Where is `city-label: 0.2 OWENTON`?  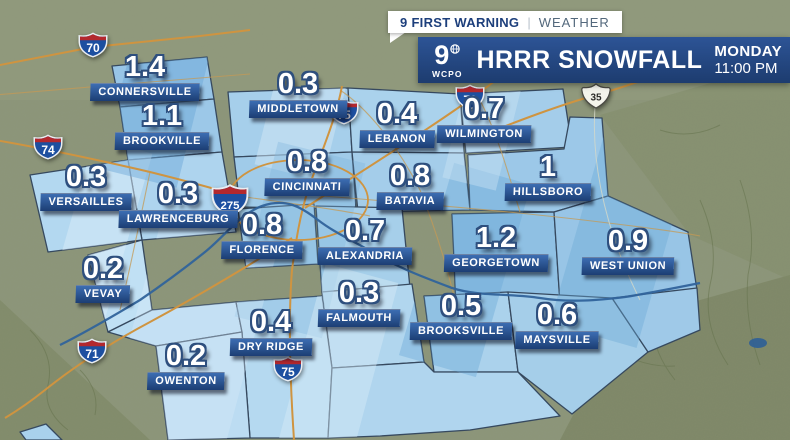
city-label: 0.2 OWENTON is located at coordinates (186, 365).